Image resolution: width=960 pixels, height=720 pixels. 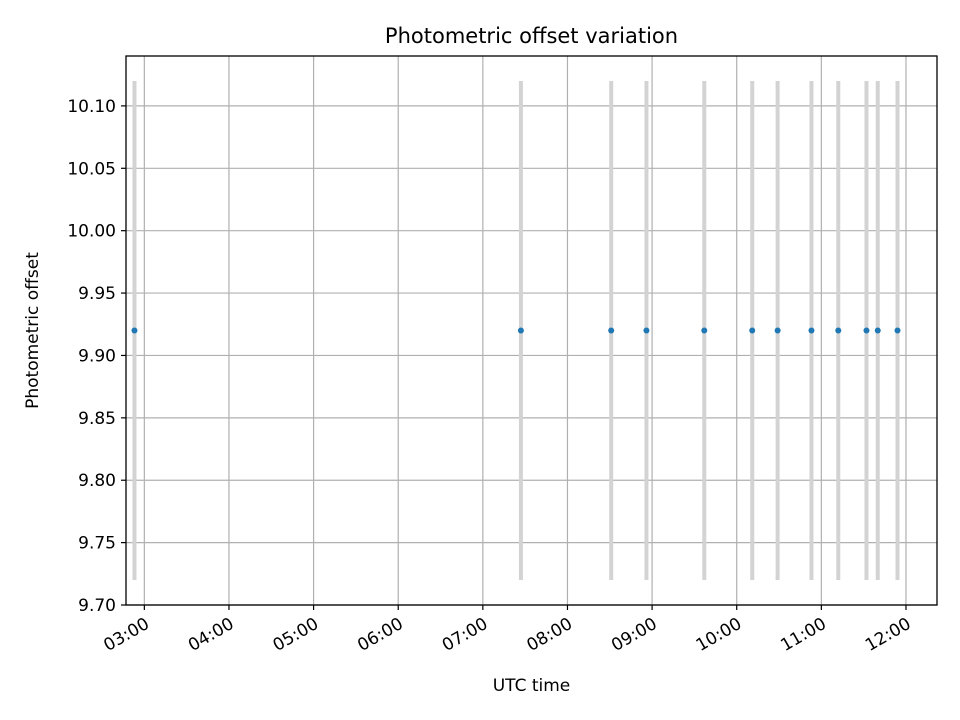 I want to click on y-tick-label: 9.70, so click(x=97, y=606).